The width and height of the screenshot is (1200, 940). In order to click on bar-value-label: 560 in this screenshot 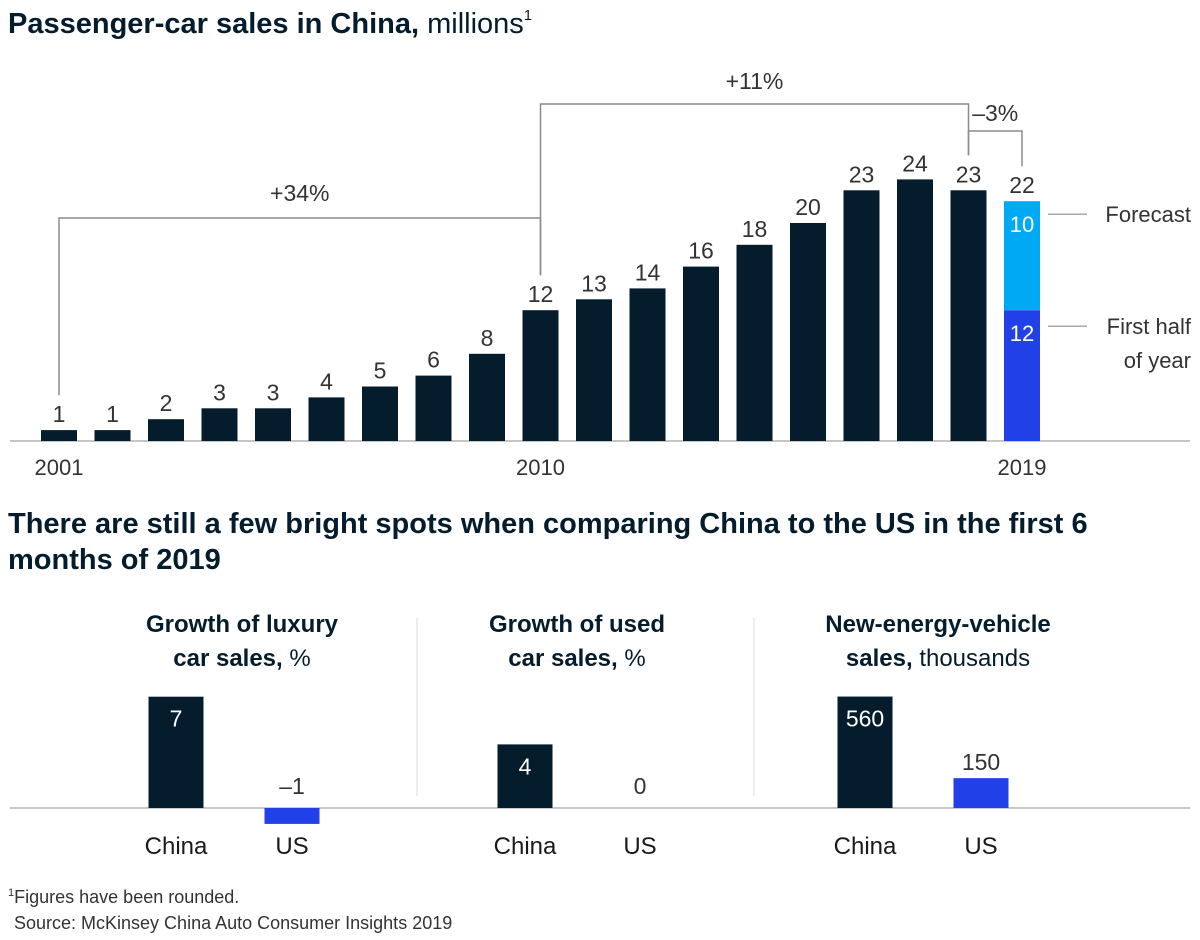, I will do `click(865, 719)`.